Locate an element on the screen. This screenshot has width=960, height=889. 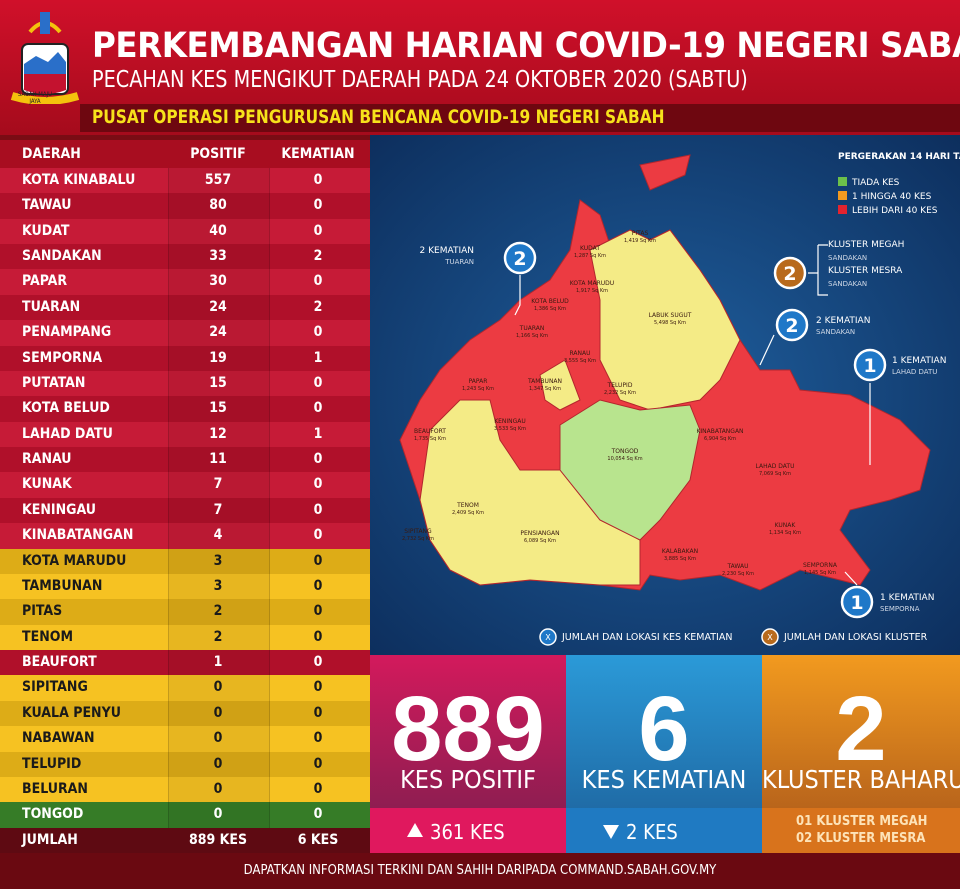
legend-label: 1 HINGGA 40 KES is located at coordinates (892, 197).